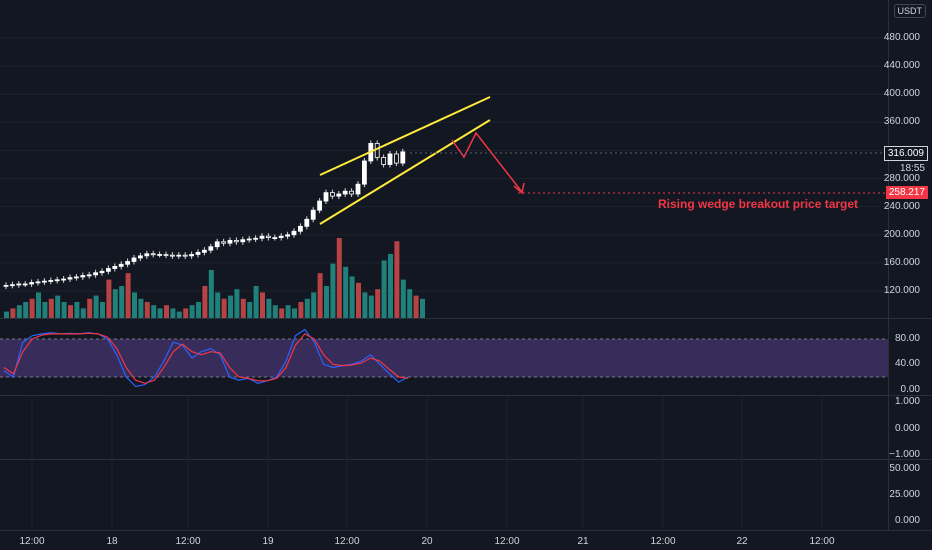 The image size is (932, 550). Describe the element at coordinates (901, 262) in the screenshot. I see `price-axis-label: 160.000` at that location.